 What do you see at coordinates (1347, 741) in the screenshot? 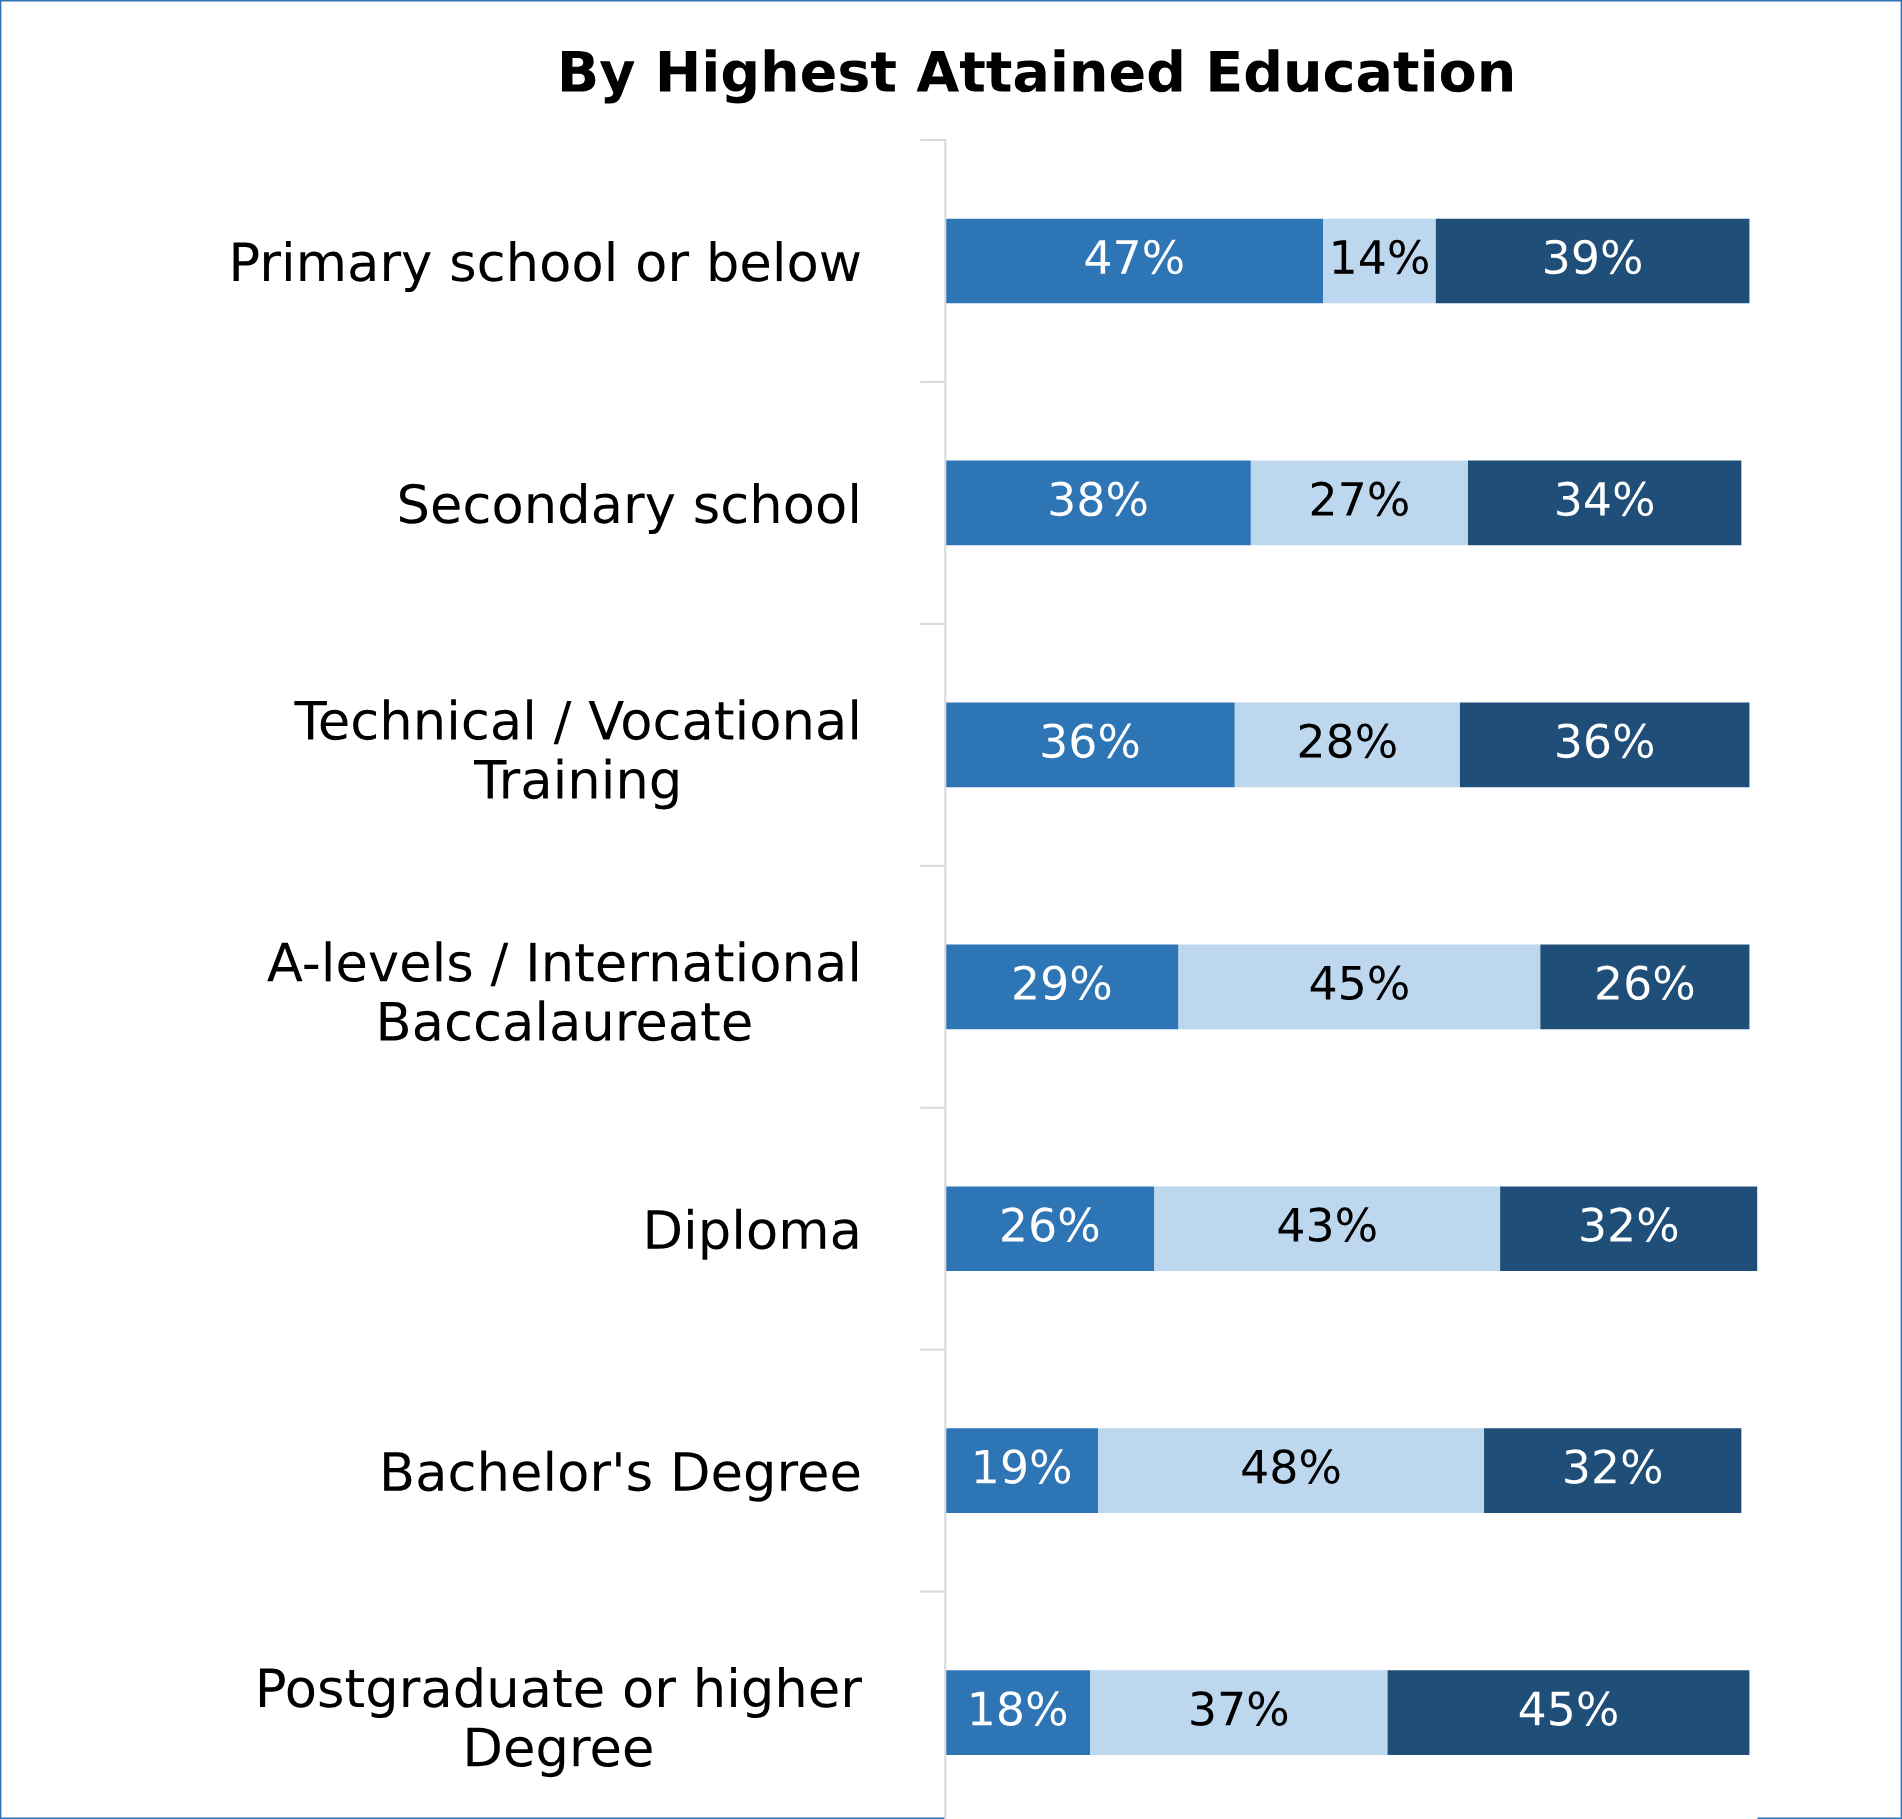
I see `data-label: 28%` at bounding box center [1347, 741].